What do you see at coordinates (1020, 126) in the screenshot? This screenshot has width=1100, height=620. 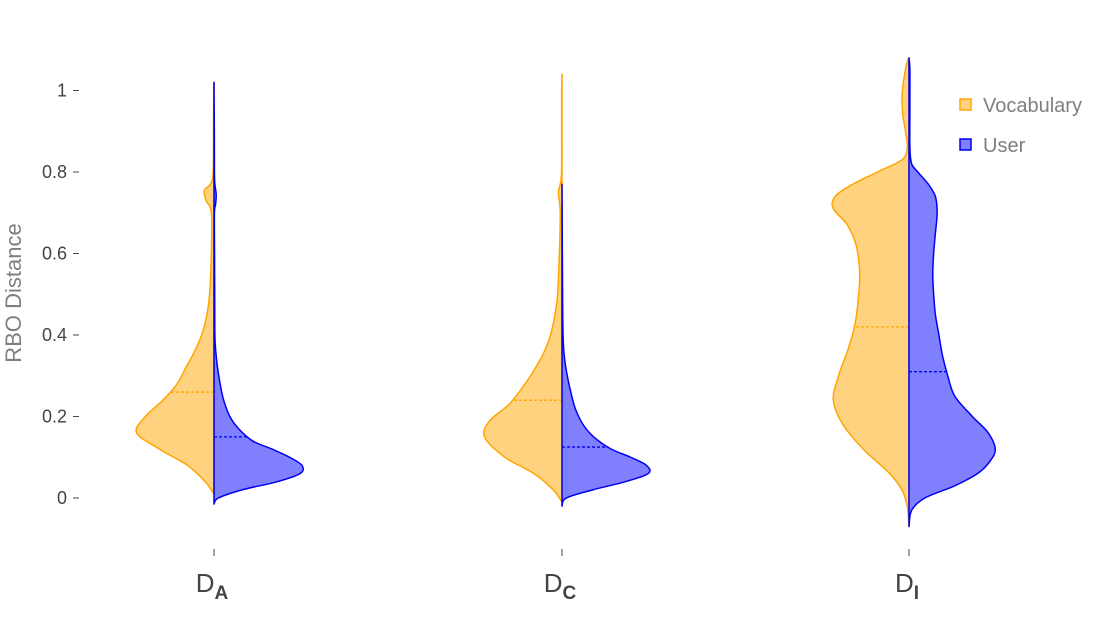 I see `legend: Vocabulary User` at bounding box center [1020, 126].